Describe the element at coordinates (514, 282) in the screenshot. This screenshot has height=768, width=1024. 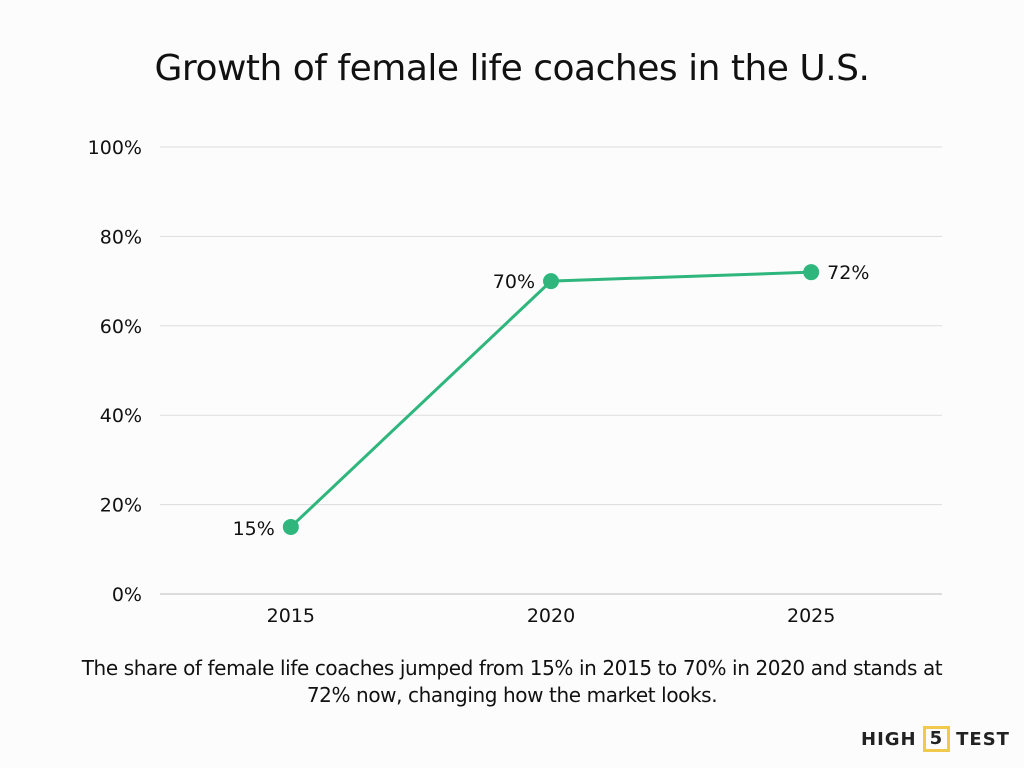
I see `data-label: 70%` at that location.